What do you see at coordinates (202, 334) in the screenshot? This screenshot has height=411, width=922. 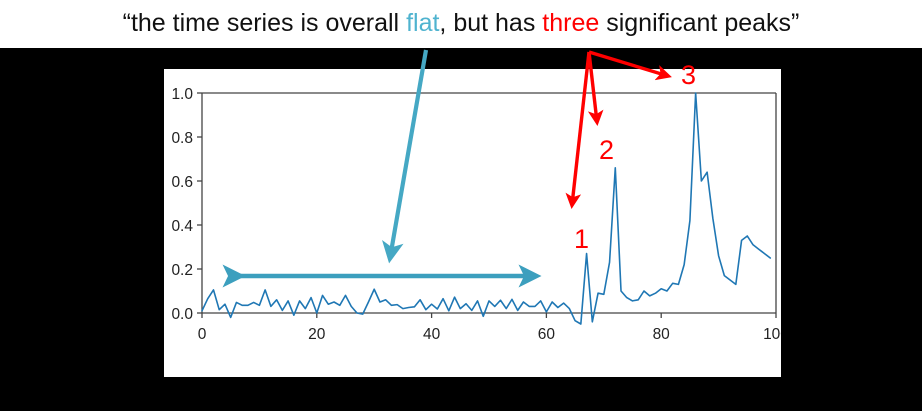 I see `x-tick-label: 0` at bounding box center [202, 334].